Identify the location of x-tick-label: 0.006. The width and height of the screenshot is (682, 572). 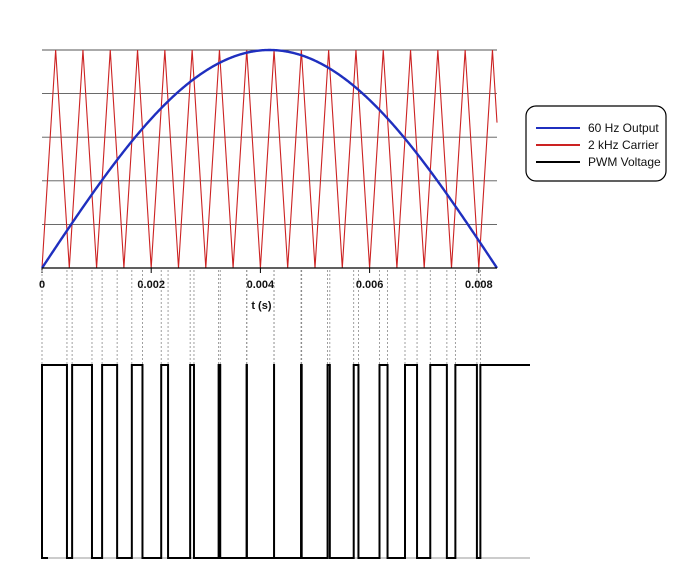
(370, 285).